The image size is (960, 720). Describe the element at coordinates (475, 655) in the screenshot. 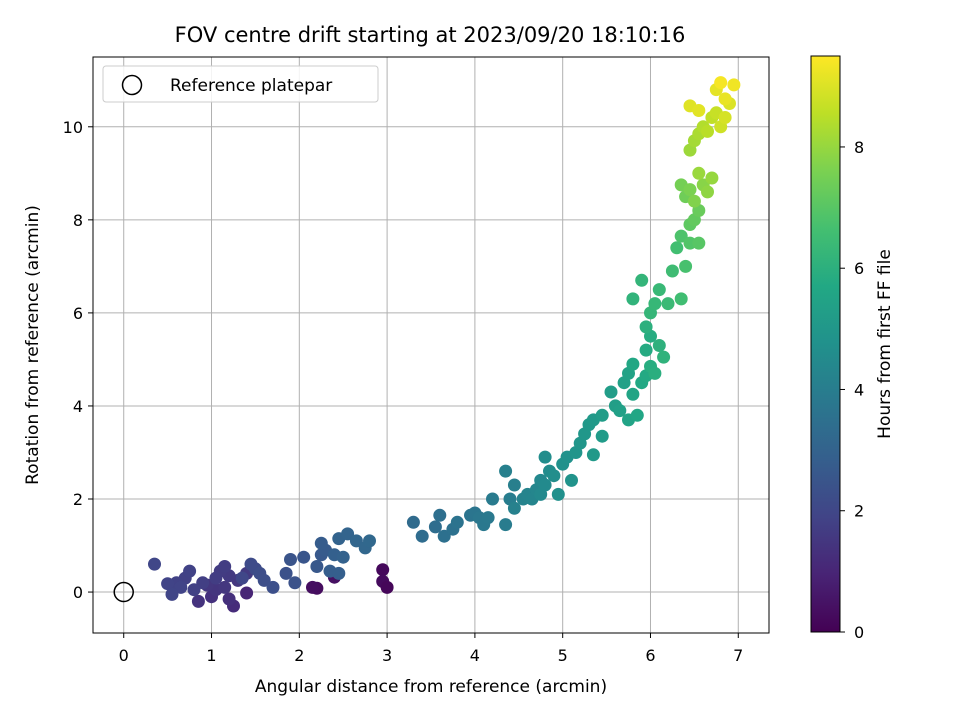

I see `x-tick-label: 4` at that location.